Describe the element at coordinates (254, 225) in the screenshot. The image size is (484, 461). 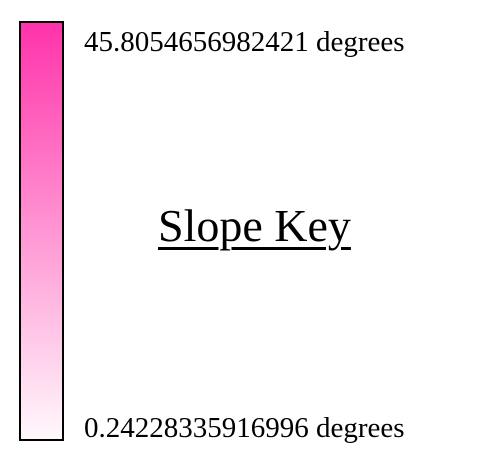
I see `legend-title: Slope Key` at that location.